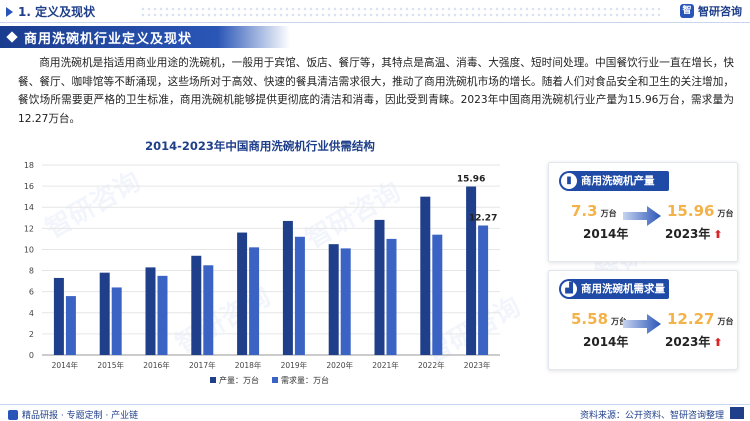 This screenshot has height=421, width=750. I want to click on title-banner: 商用洗碗机行业定义及现状, so click(145, 37).